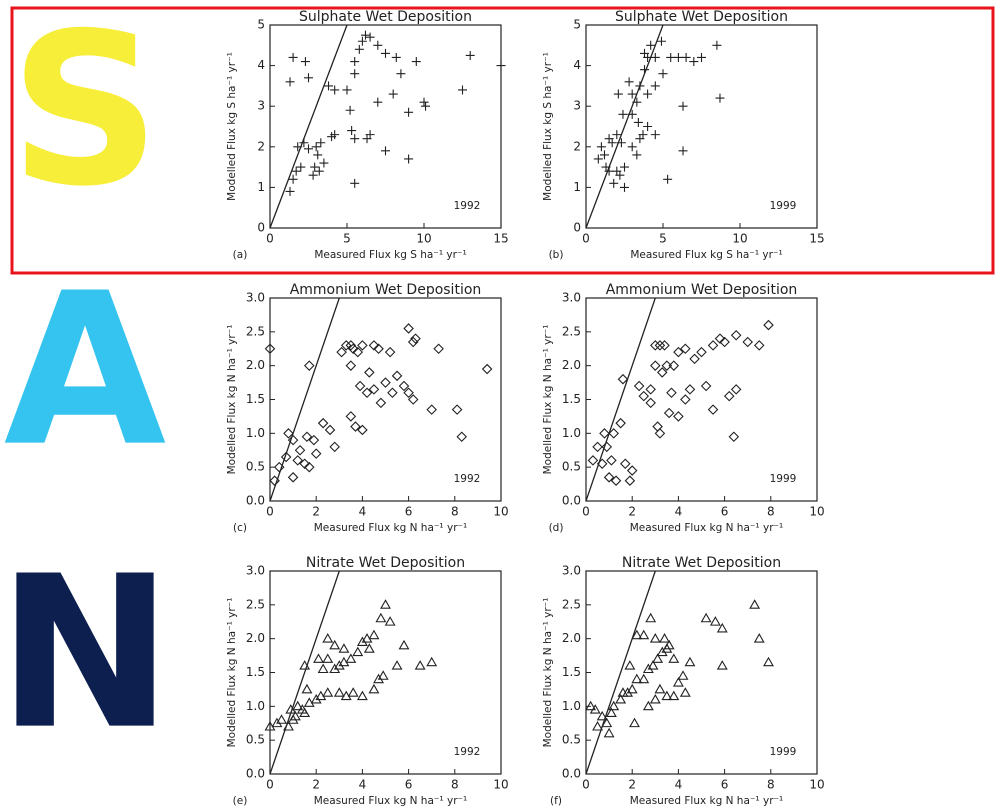  I want to click on x-tick-label: 10, so click(423, 239).